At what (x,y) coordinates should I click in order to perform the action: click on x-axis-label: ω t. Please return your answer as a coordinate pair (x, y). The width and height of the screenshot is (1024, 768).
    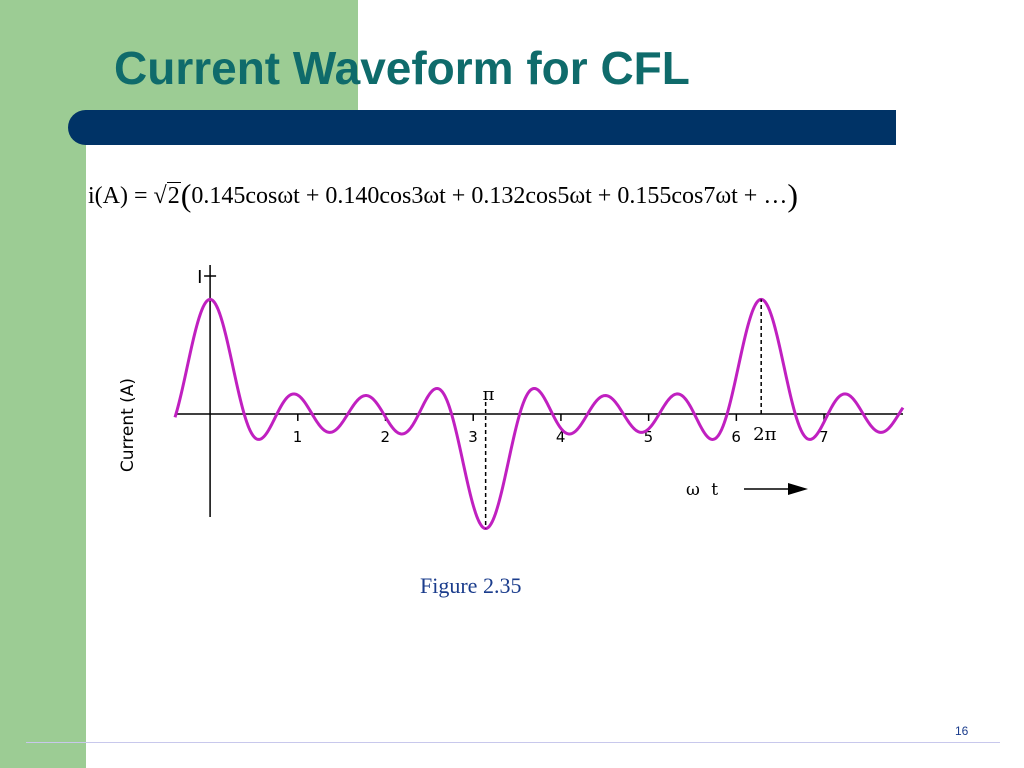
    Looking at the image, I should click on (703, 490).